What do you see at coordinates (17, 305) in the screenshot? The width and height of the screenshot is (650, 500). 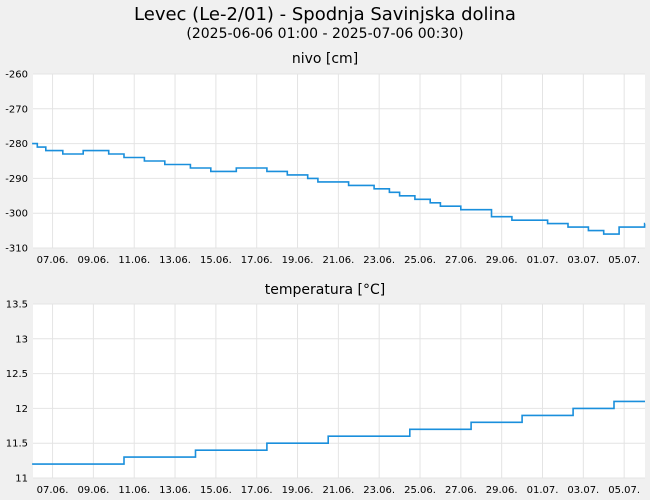 I see `chart2-y-tick-label: 13.5` at bounding box center [17, 305].